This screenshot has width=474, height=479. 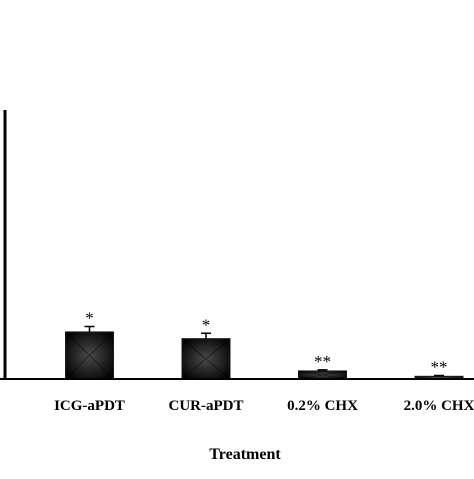 I want to click on significance-label-4: **, so click(x=439, y=367).